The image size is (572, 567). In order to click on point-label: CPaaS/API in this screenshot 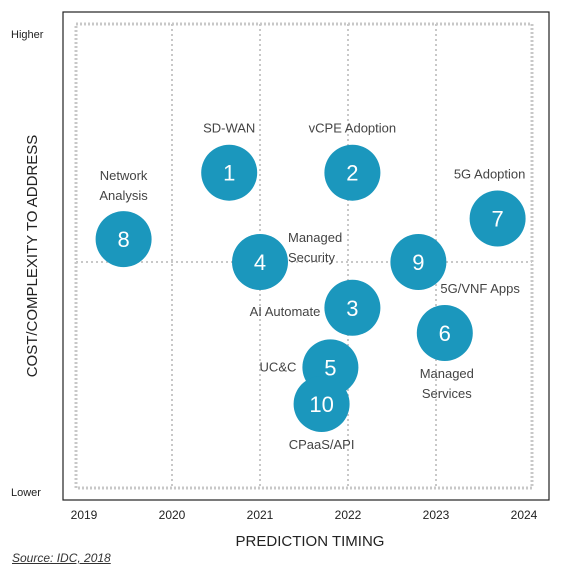, I will do `click(322, 444)`.